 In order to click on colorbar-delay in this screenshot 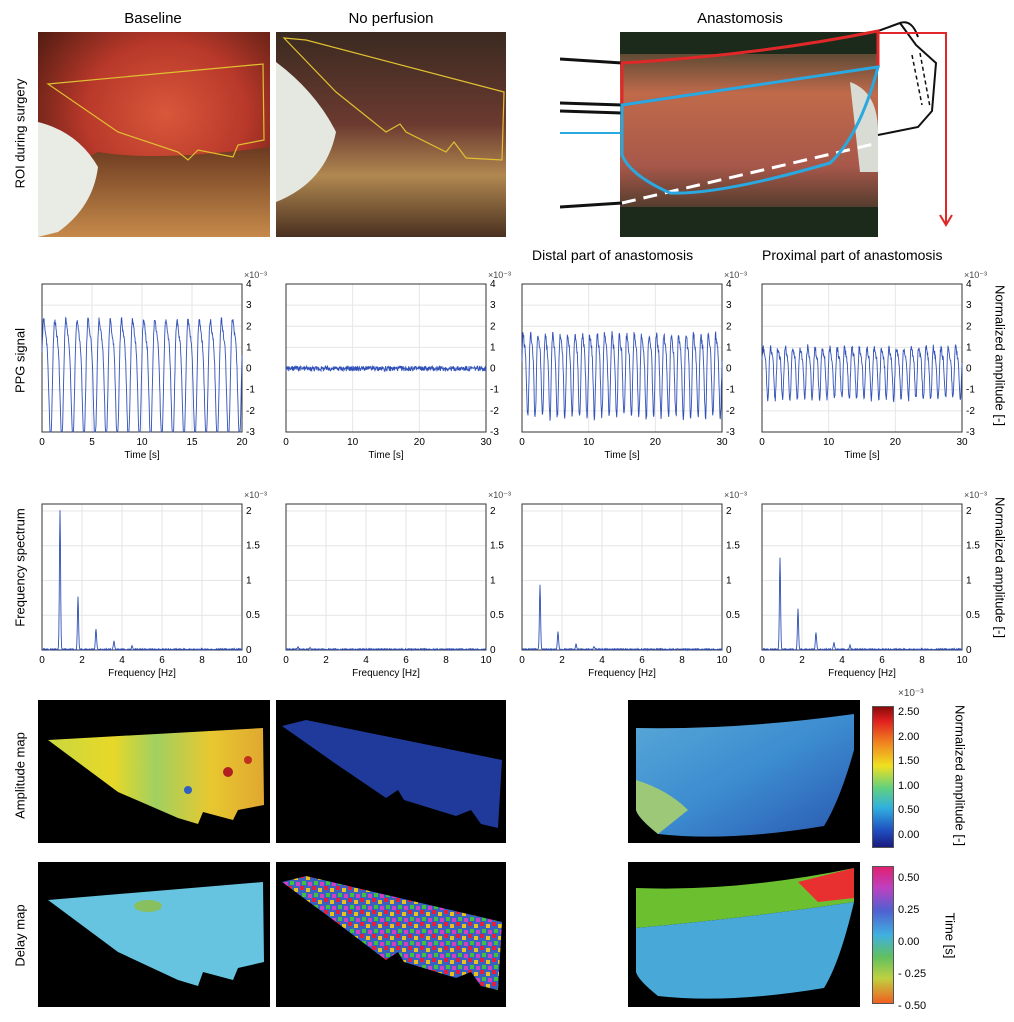, I will do `click(883, 935)`.